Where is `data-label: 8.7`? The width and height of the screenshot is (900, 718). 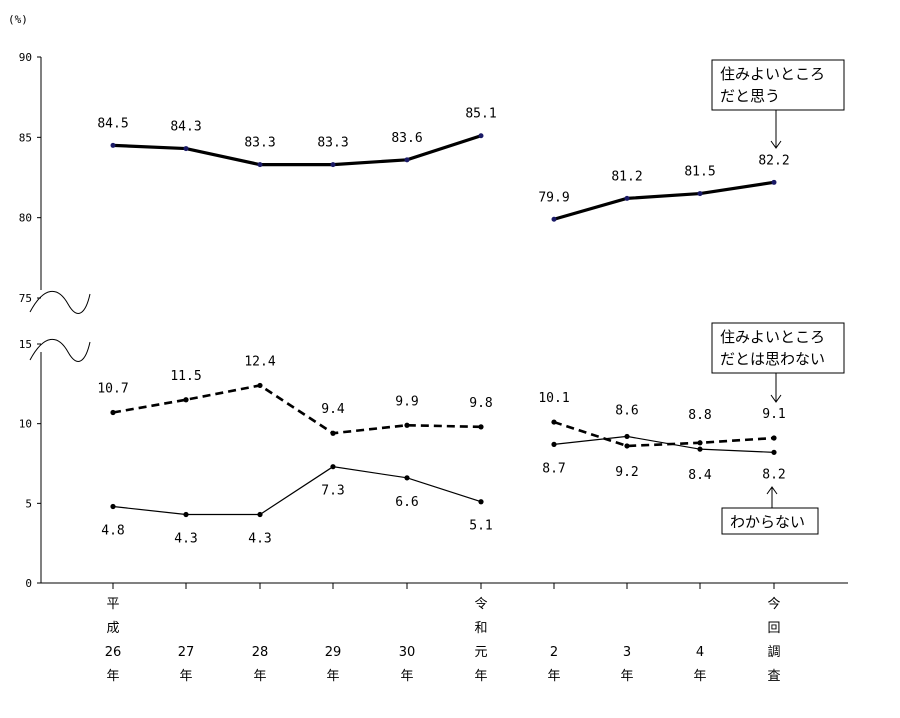
data-label: 8.7 is located at coordinates (553, 468).